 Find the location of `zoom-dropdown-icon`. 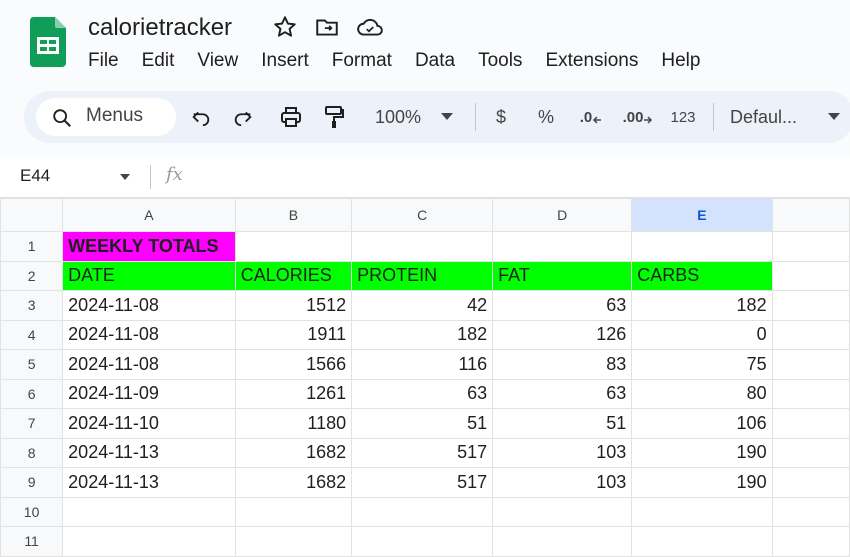

zoom-dropdown-icon is located at coordinates (447, 117).